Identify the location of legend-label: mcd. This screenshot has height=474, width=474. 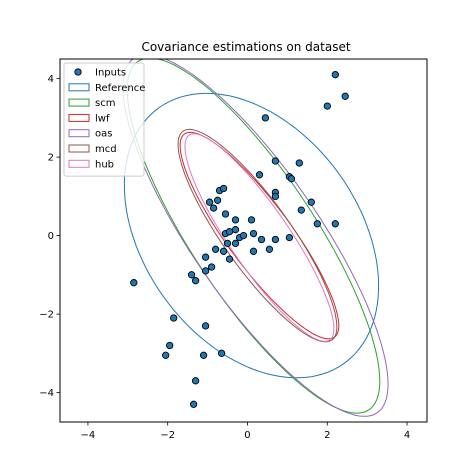
(106, 149).